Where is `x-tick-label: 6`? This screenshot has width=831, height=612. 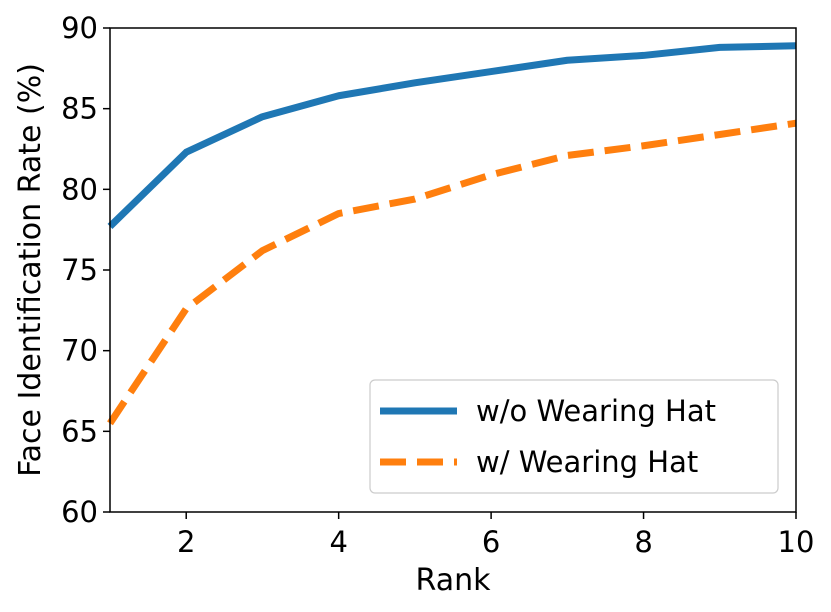
x-tick-label: 6 is located at coordinates (491, 542).